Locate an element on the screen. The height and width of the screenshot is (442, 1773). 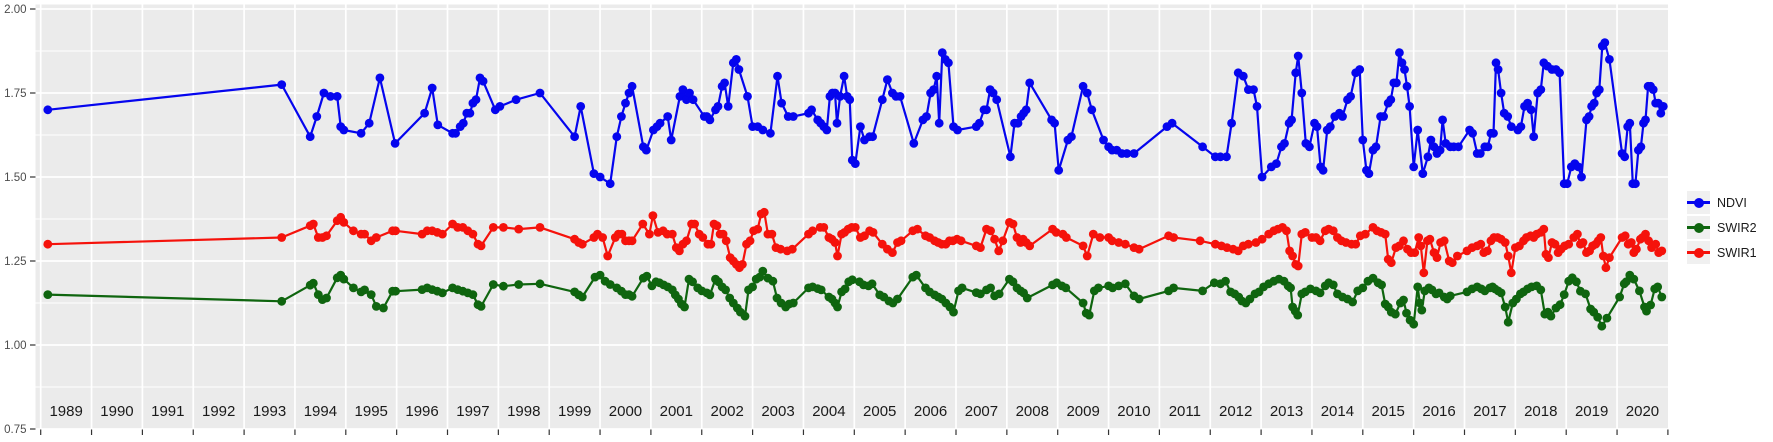
swir2-series is located at coordinates (855, 298).